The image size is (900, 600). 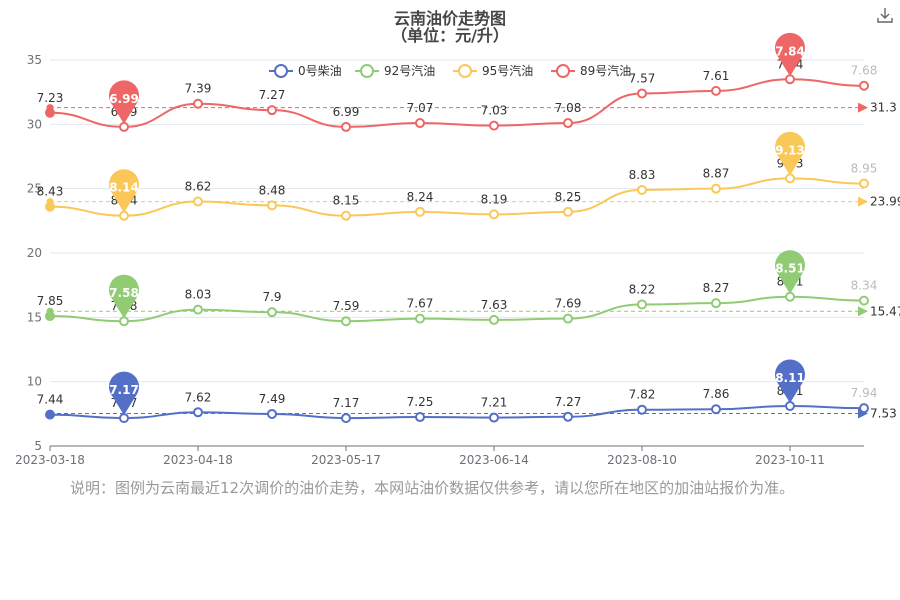 What do you see at coordinates (409, 70) in the screenshot?
I see `legend-label: 92号汽油` at bounding box center [409, 70].